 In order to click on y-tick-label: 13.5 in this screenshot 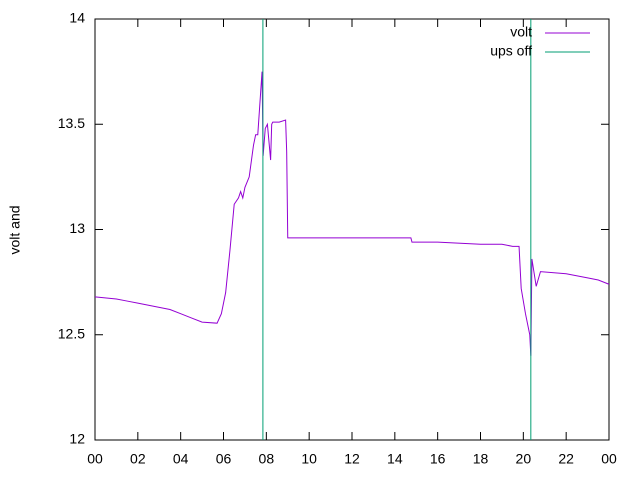, I will do `click(71, 123)`.